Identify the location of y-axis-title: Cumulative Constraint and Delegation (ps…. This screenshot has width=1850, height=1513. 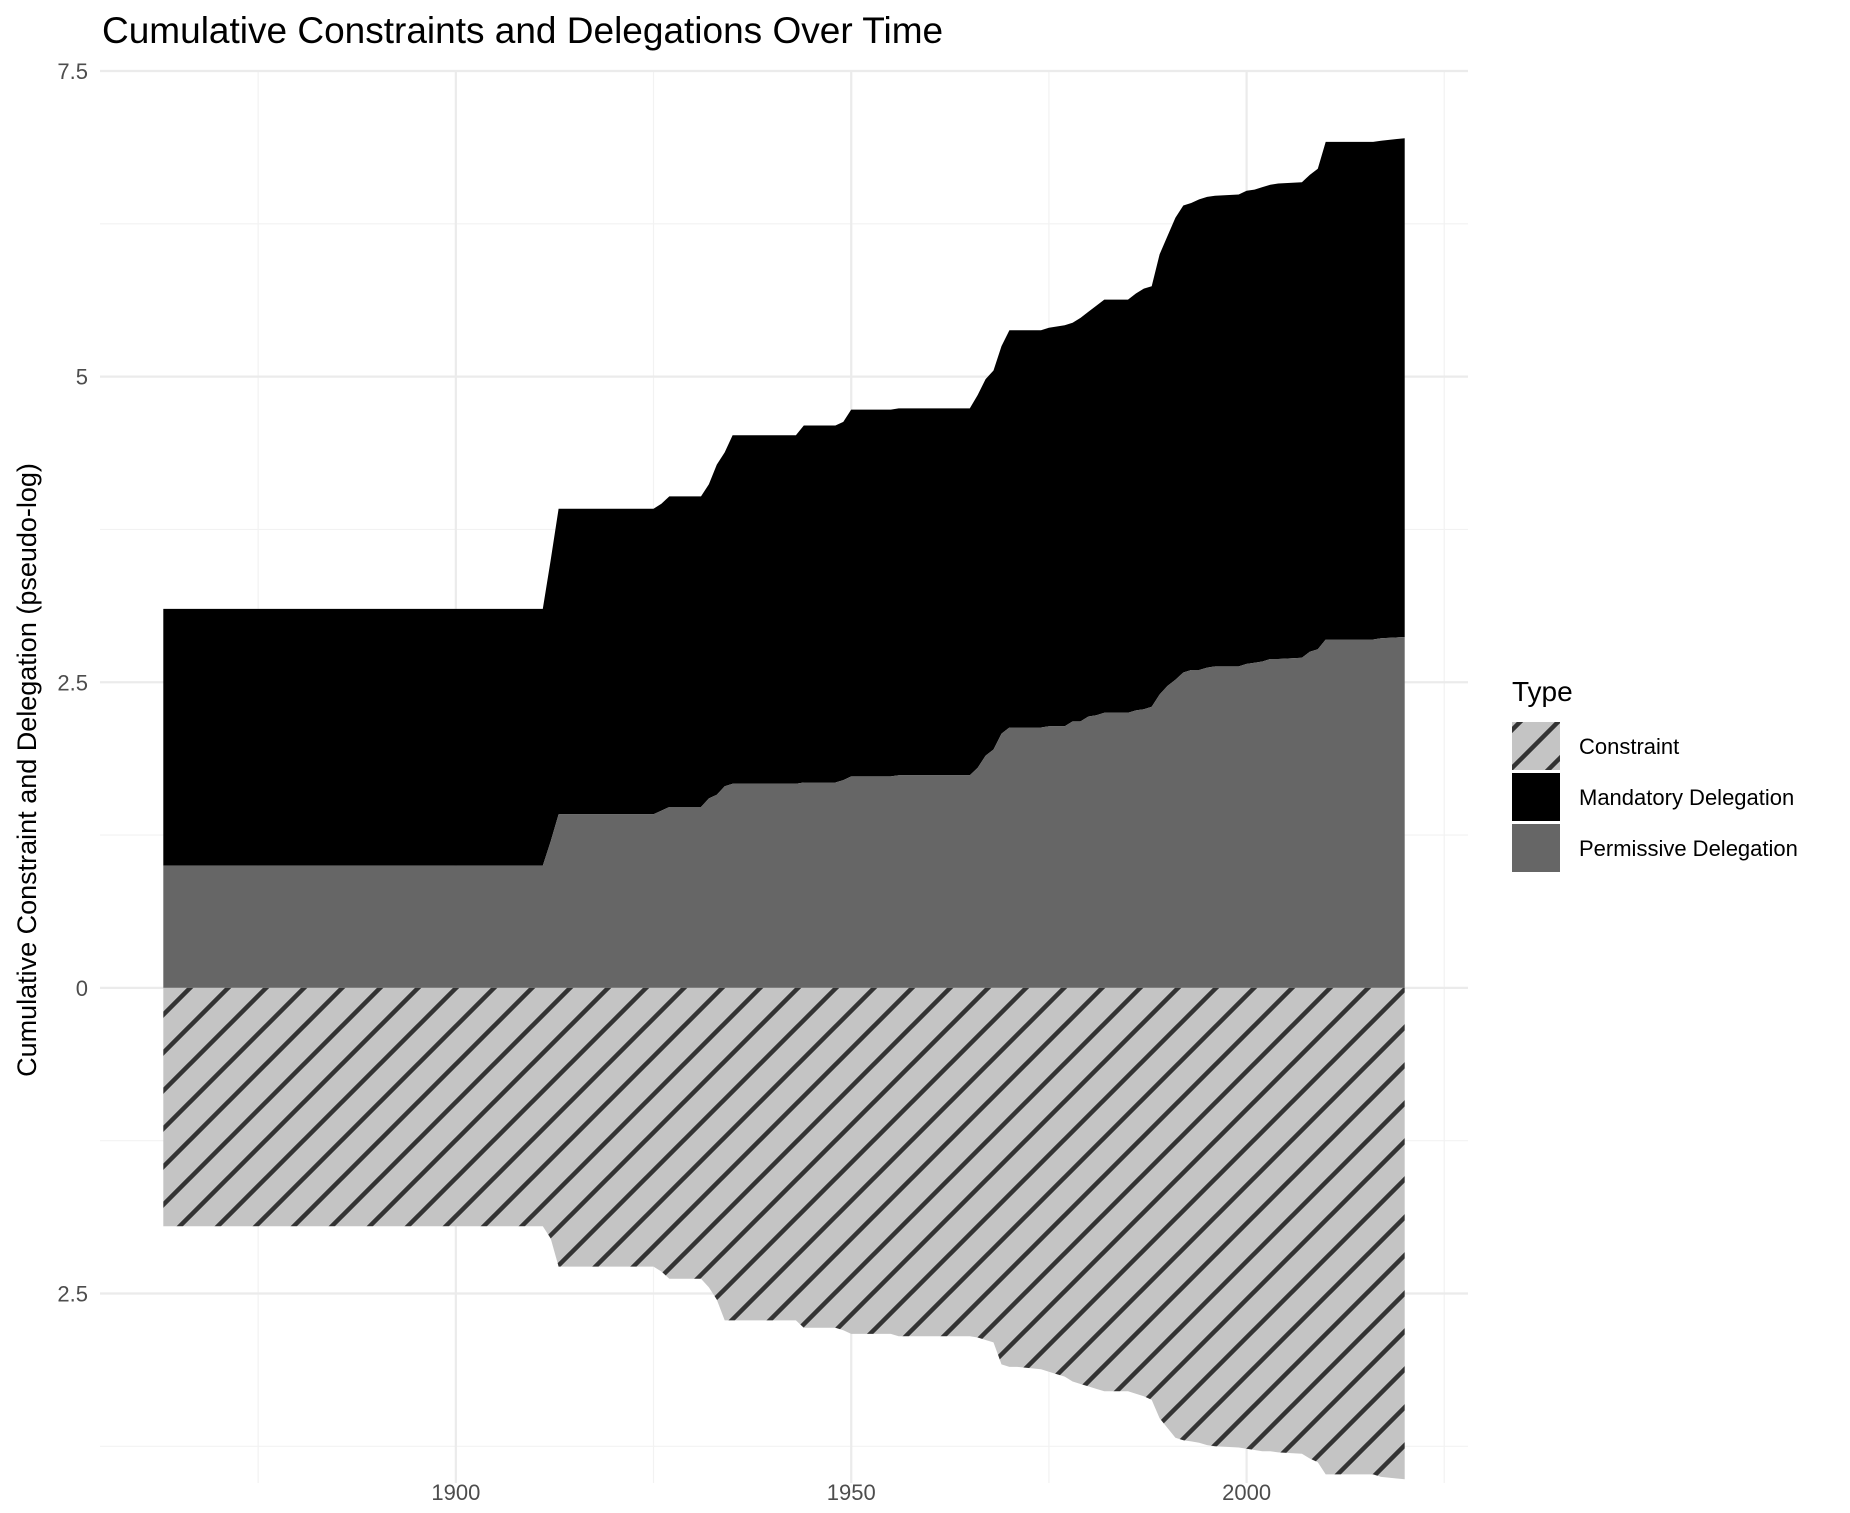
(27, 770).